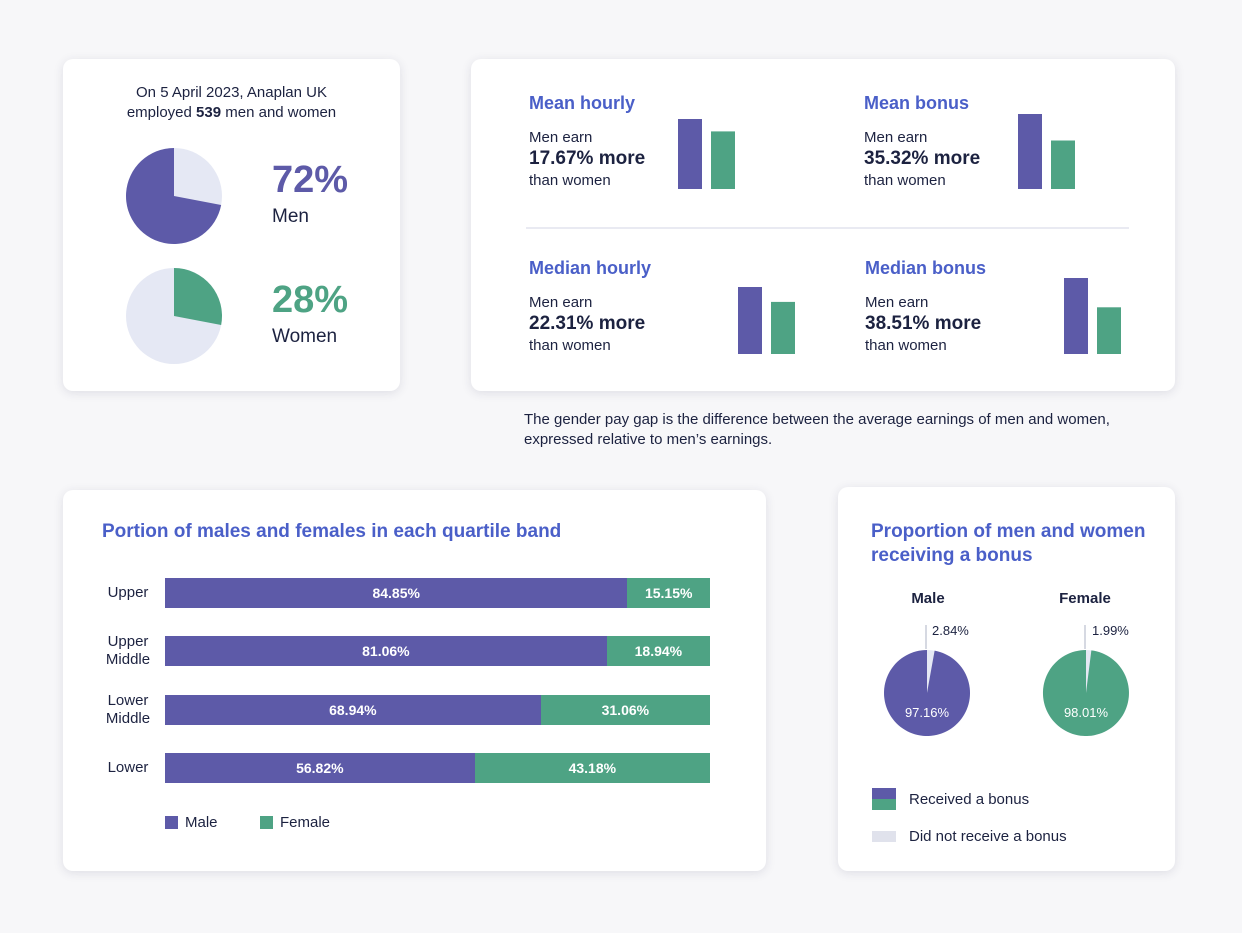 This screenshot has height=933, width=1242. Describe the element at coordinates (320, 768) in the screenshot. I see `bar-segment-male: 56.82%` at that location.